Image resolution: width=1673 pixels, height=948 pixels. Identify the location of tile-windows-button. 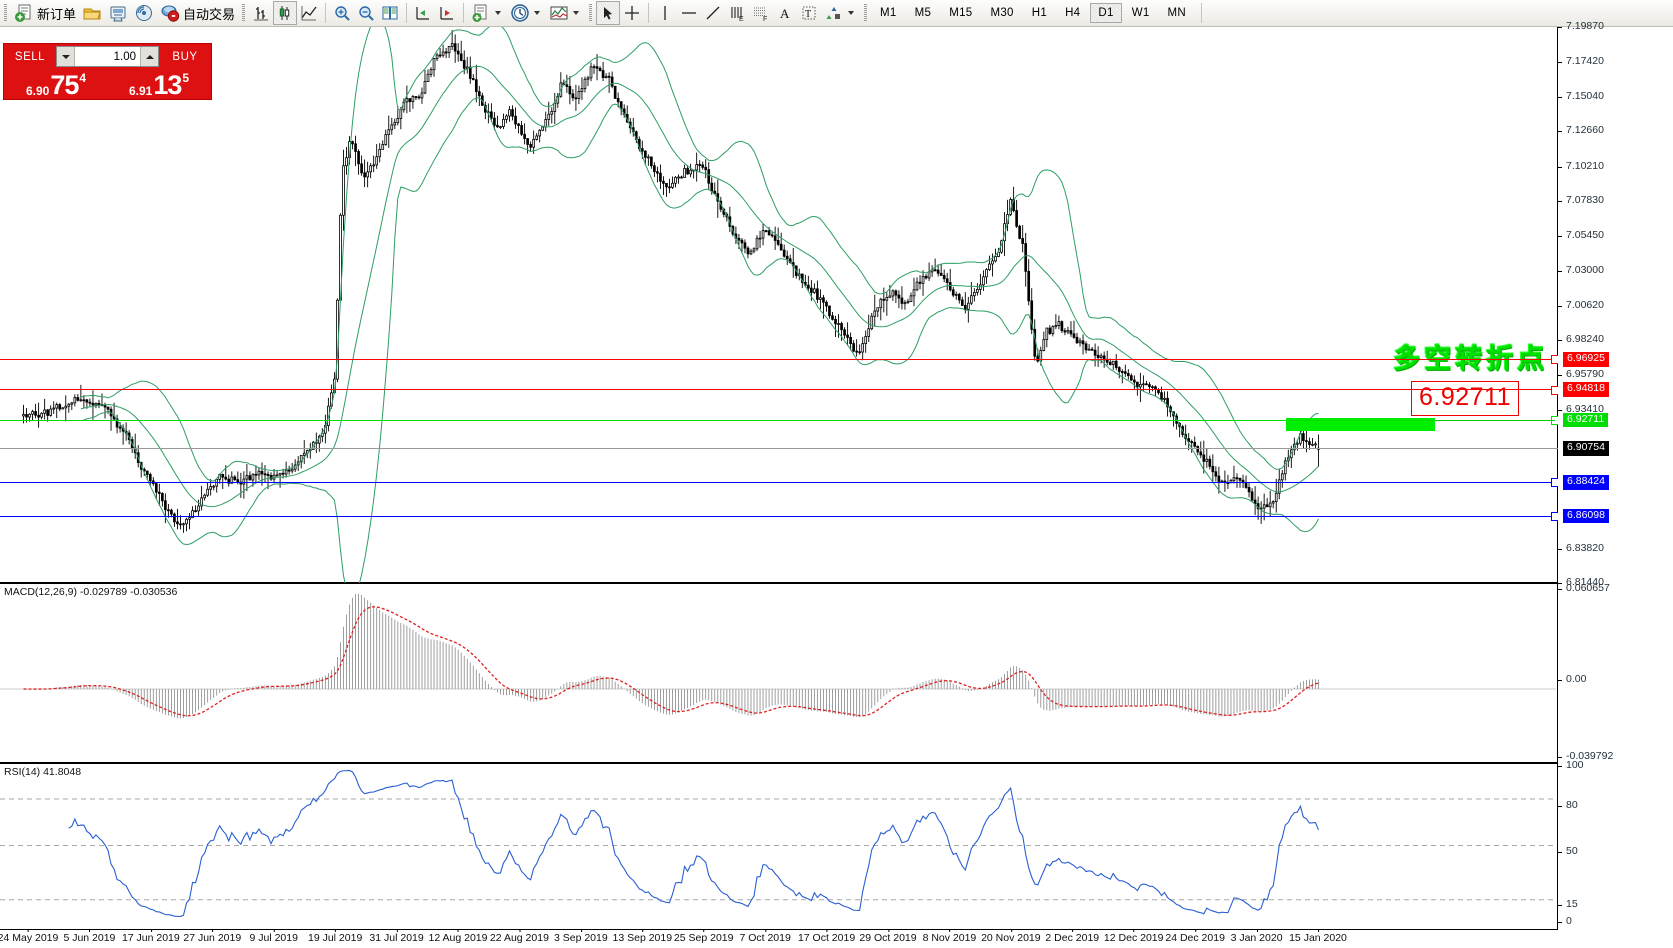
(390, 13).